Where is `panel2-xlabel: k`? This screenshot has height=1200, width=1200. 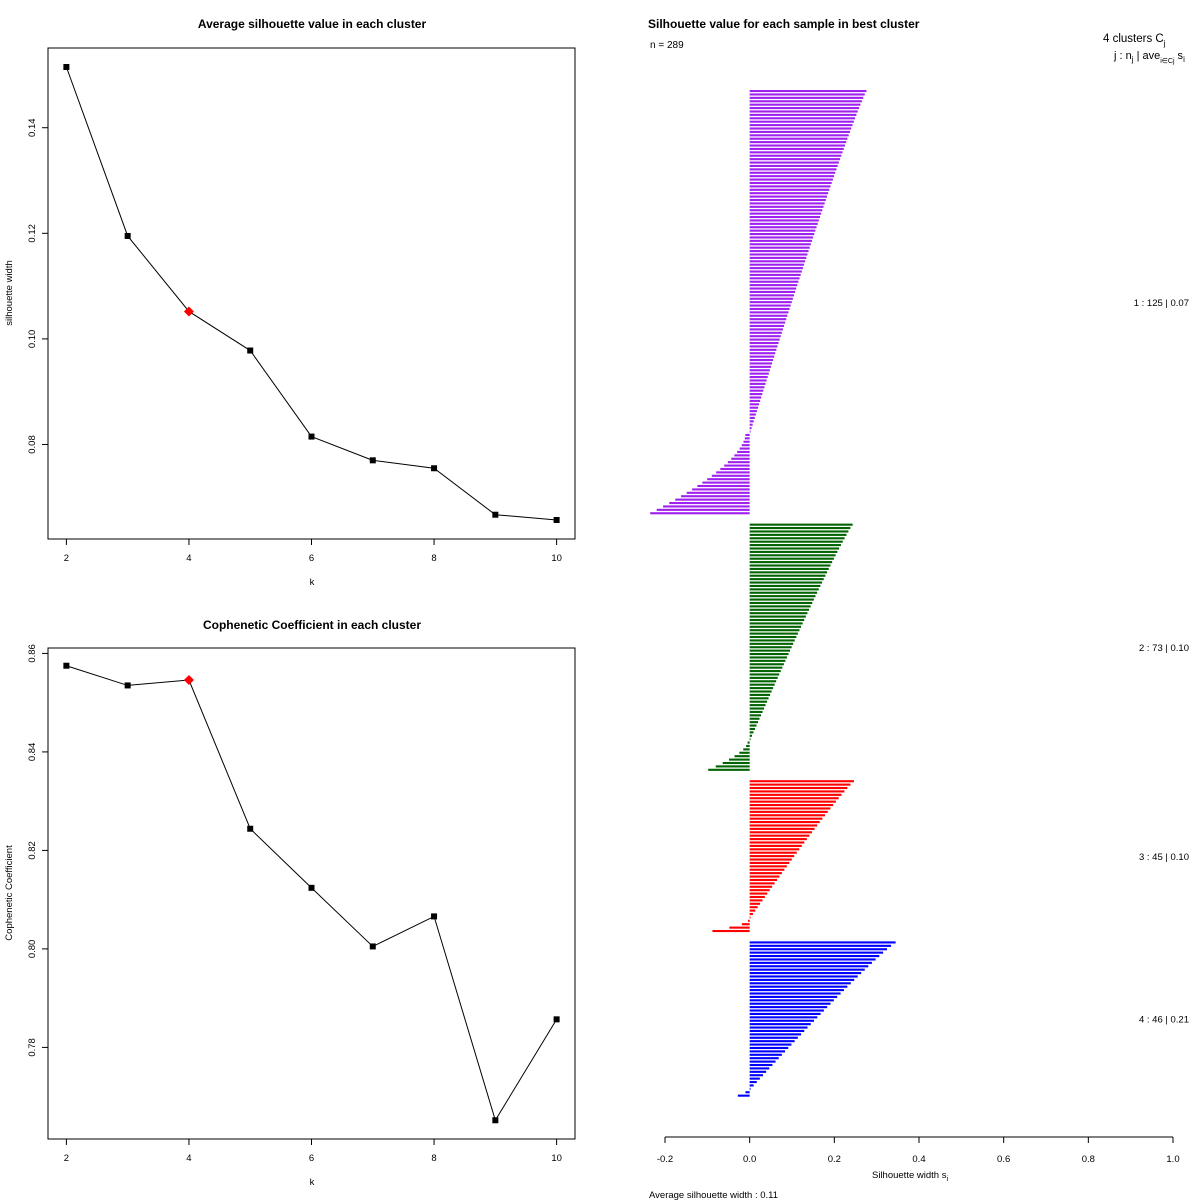 panel2-xlabel: k is located at coordinates (312, 1182).